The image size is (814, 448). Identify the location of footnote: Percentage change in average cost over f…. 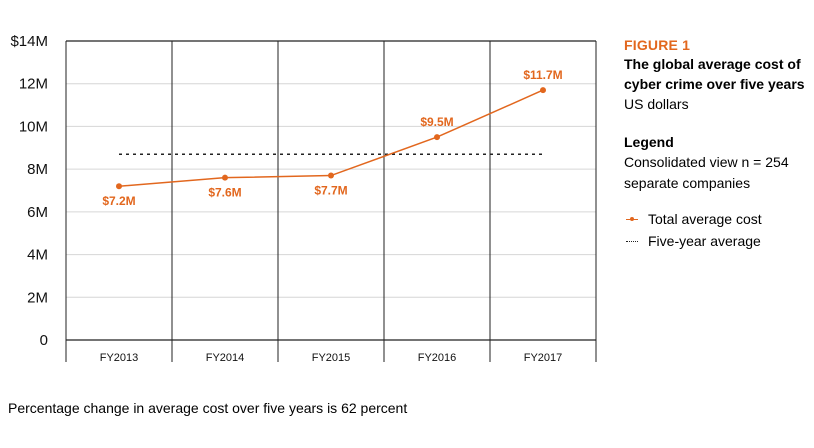
(208, 408).